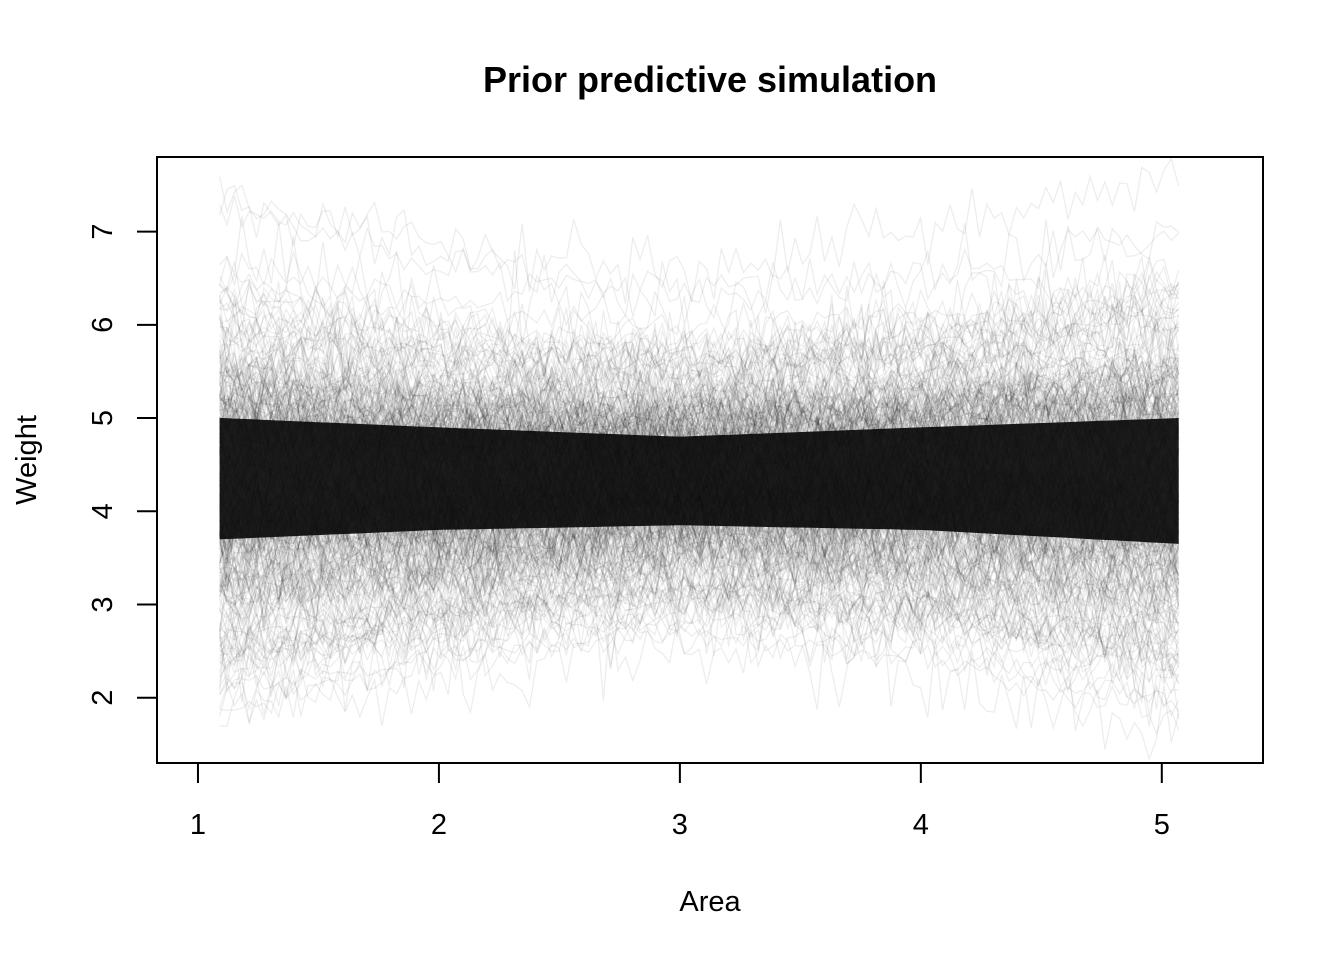 Image resolution: width=1344 pixels, height=960 pixels. I want to click on x-tick-label: 1, so click(198, 825).